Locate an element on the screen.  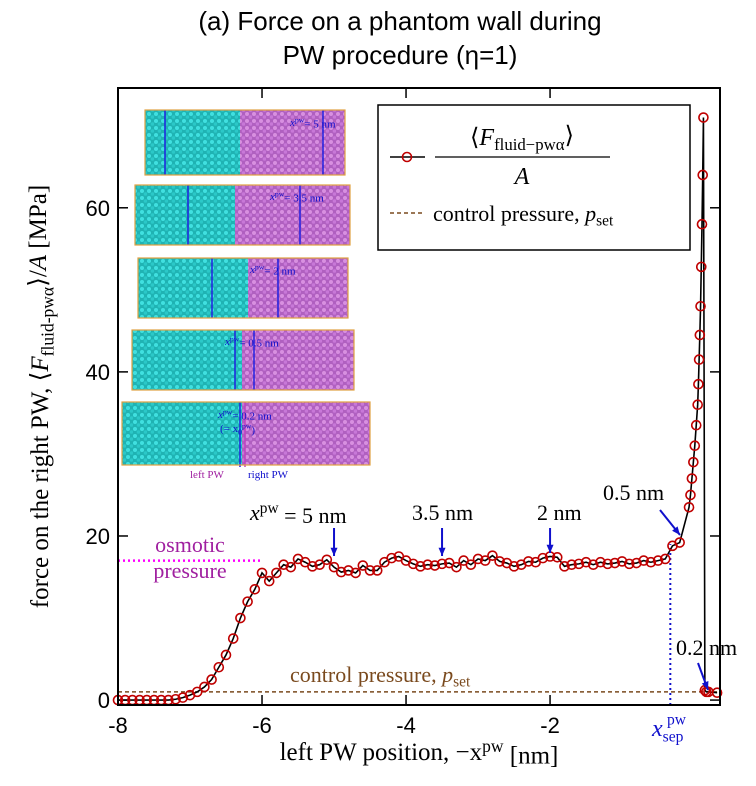
y-tick-label: 60 is located at coordinates (98, 208).